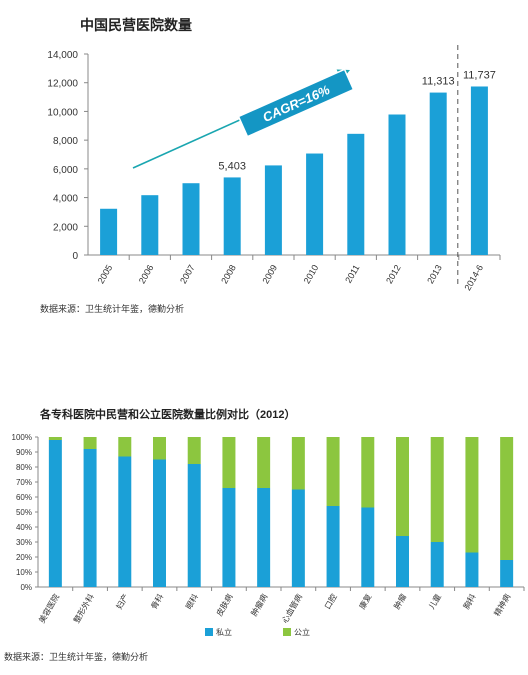 This screenshot has height=675, width=528. Describe the element at coordinates (75, 256) in the screenshot. I see `chart1-y-tick-label: 0` at that location.